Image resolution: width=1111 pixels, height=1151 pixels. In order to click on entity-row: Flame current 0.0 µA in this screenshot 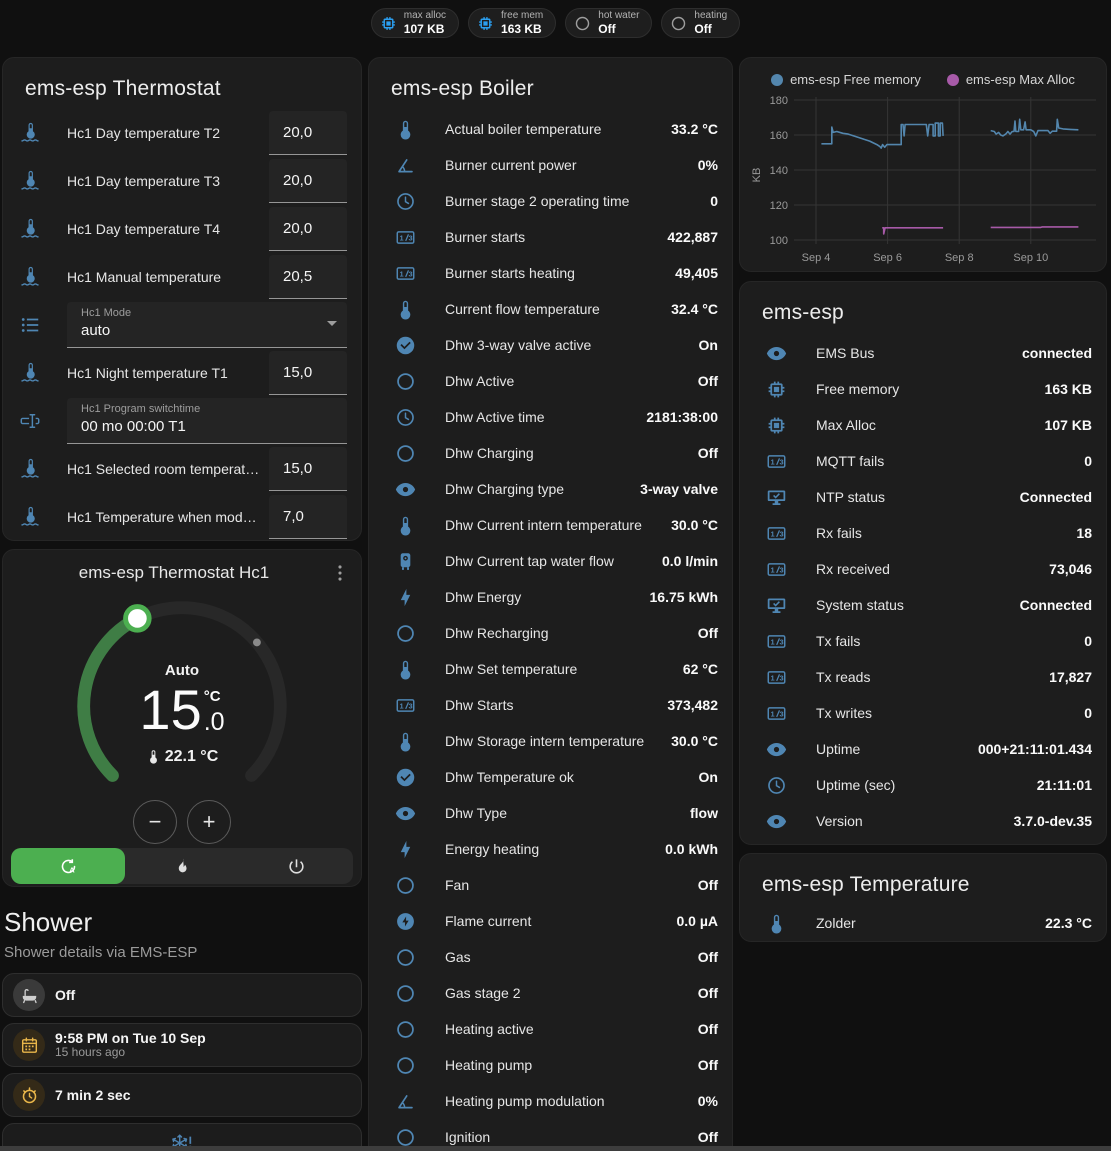, I will do `click(550, 921)`.